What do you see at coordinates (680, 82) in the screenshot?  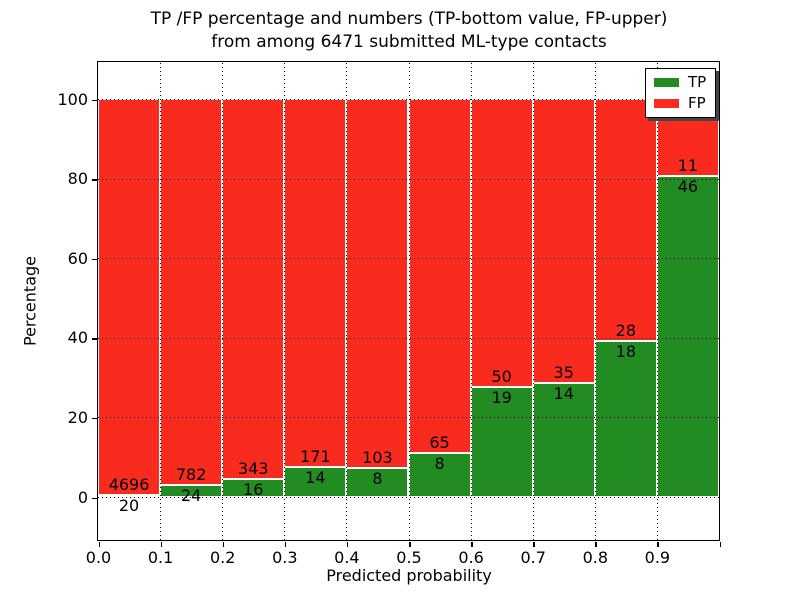 I see `legend-item-tp: TP` at bounding box center [680, 82].